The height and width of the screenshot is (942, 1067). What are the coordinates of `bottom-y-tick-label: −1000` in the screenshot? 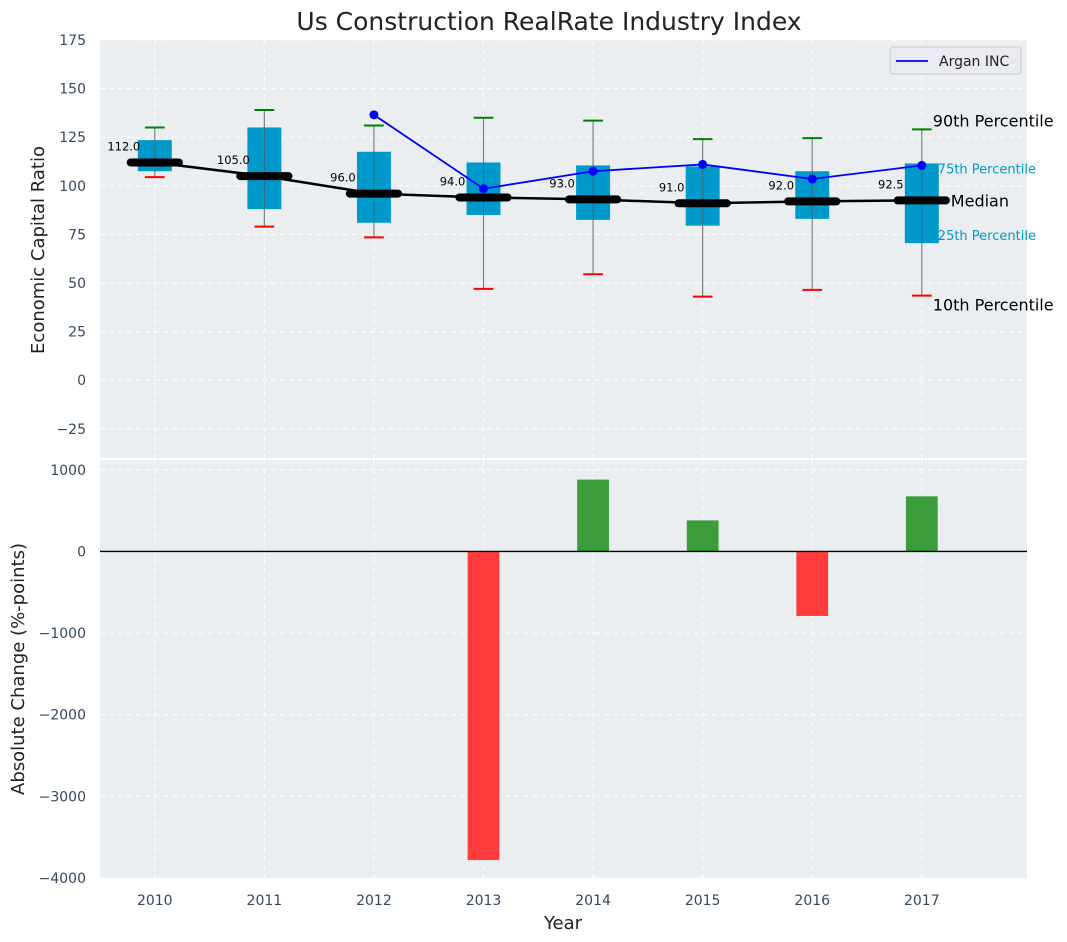 It's located at (62, 634).